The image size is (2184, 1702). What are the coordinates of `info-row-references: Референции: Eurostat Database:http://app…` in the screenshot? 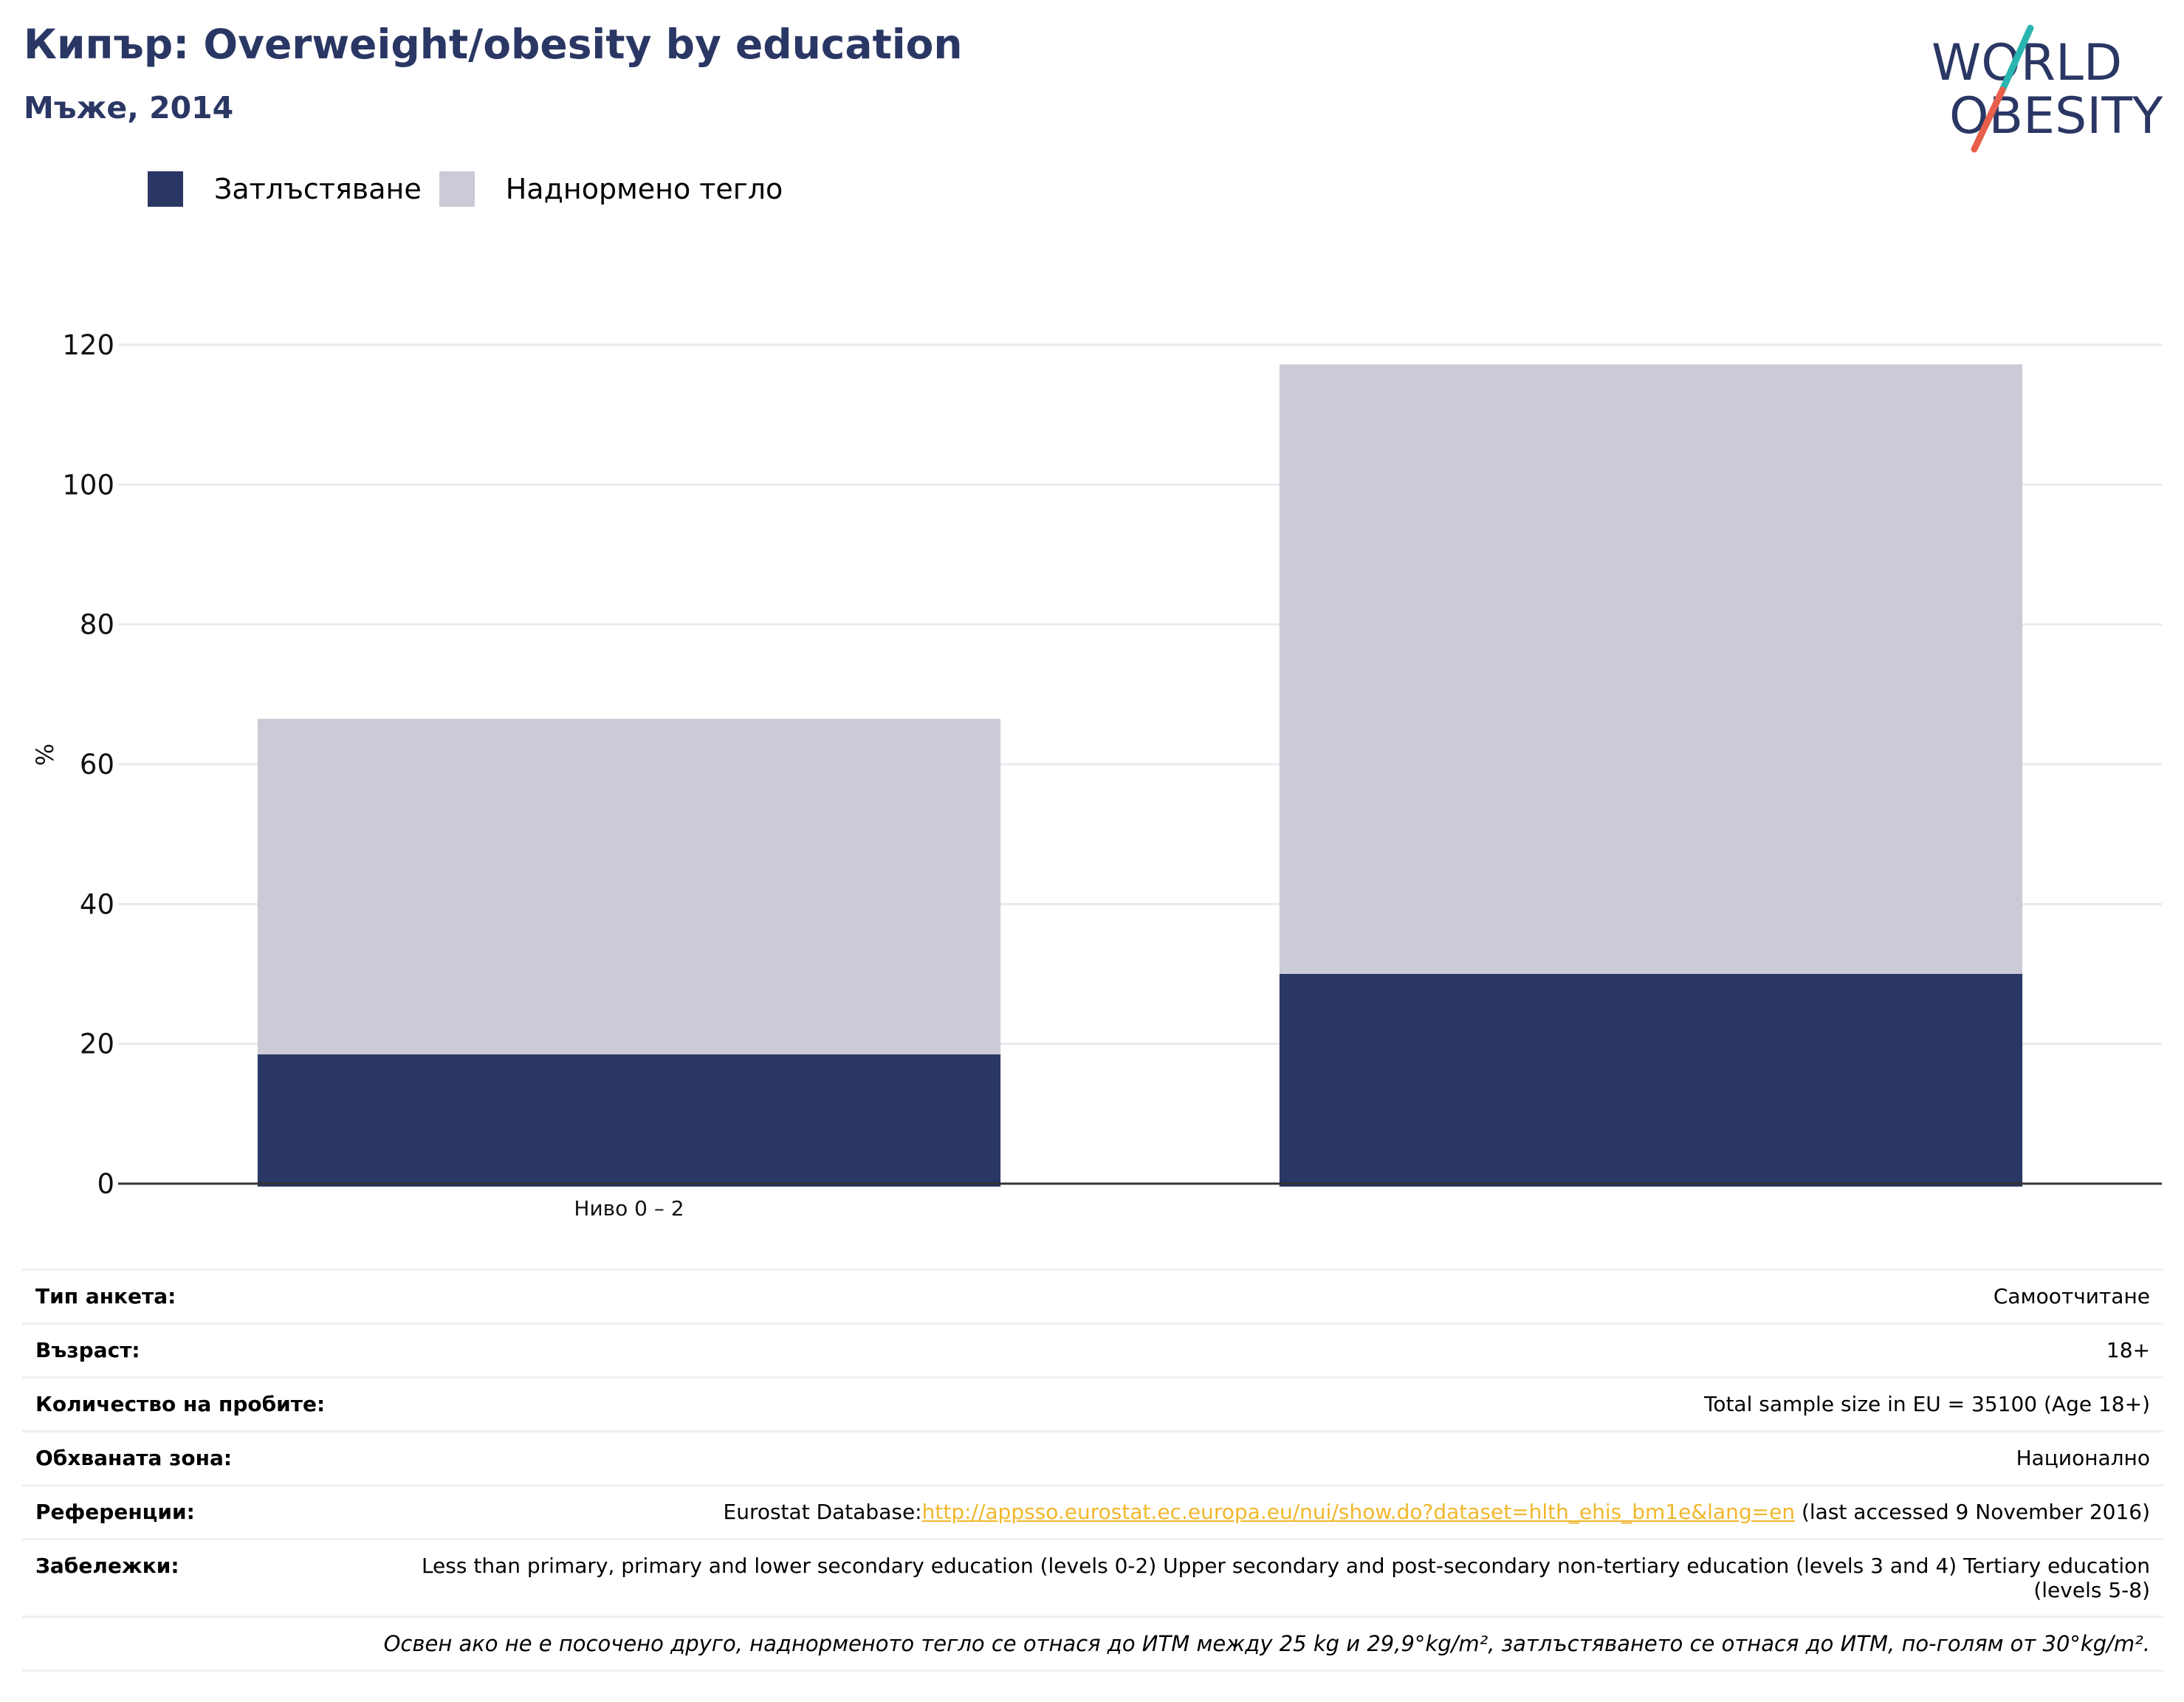 It's located at (1093, 1511).